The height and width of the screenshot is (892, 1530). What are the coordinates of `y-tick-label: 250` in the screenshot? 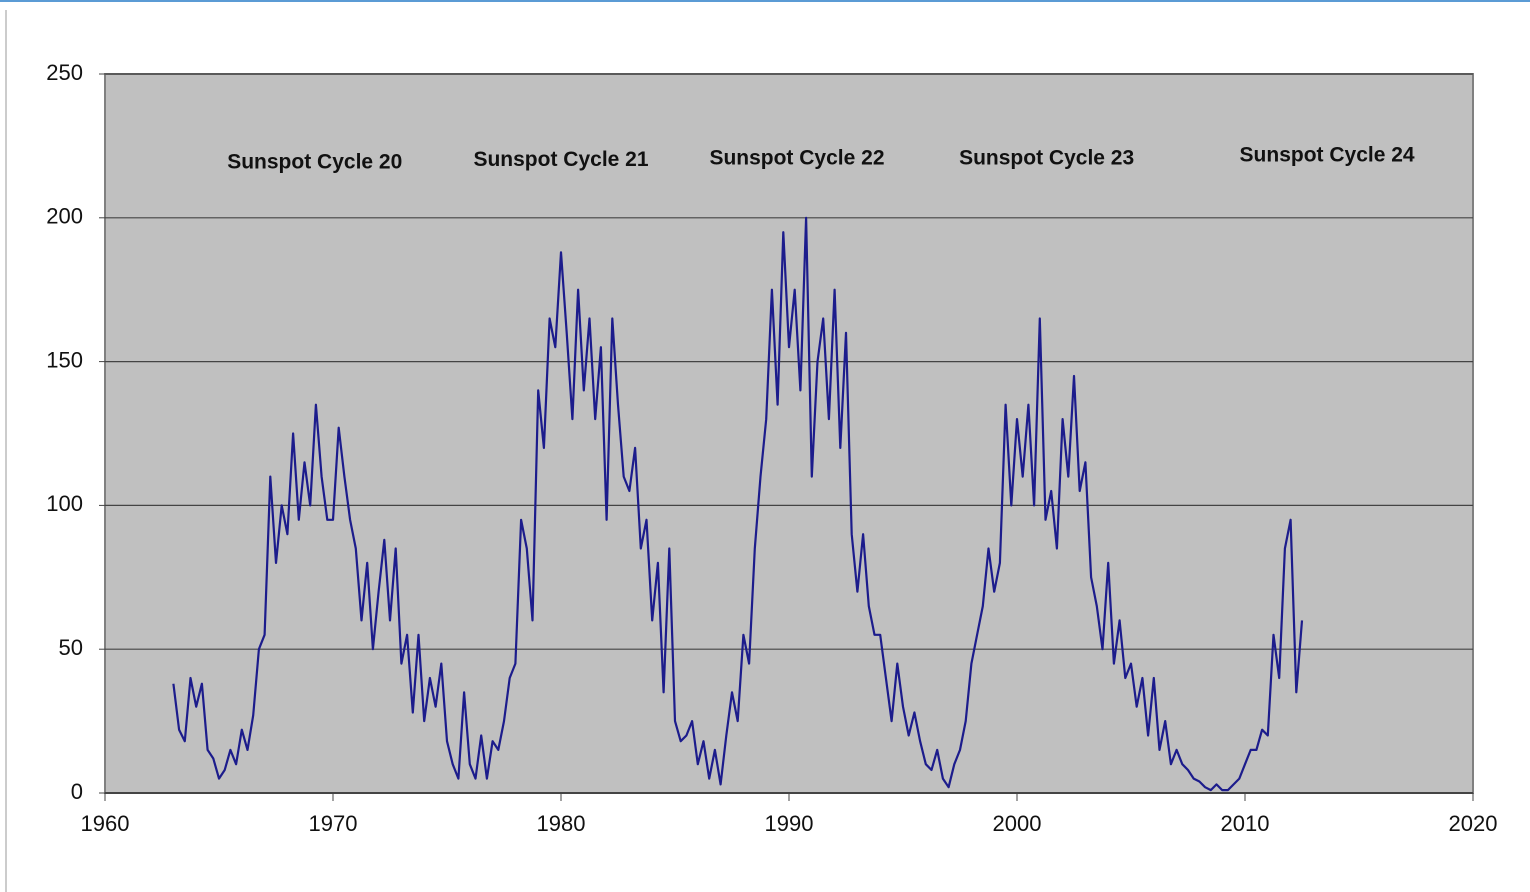 It's located at (64, 72).